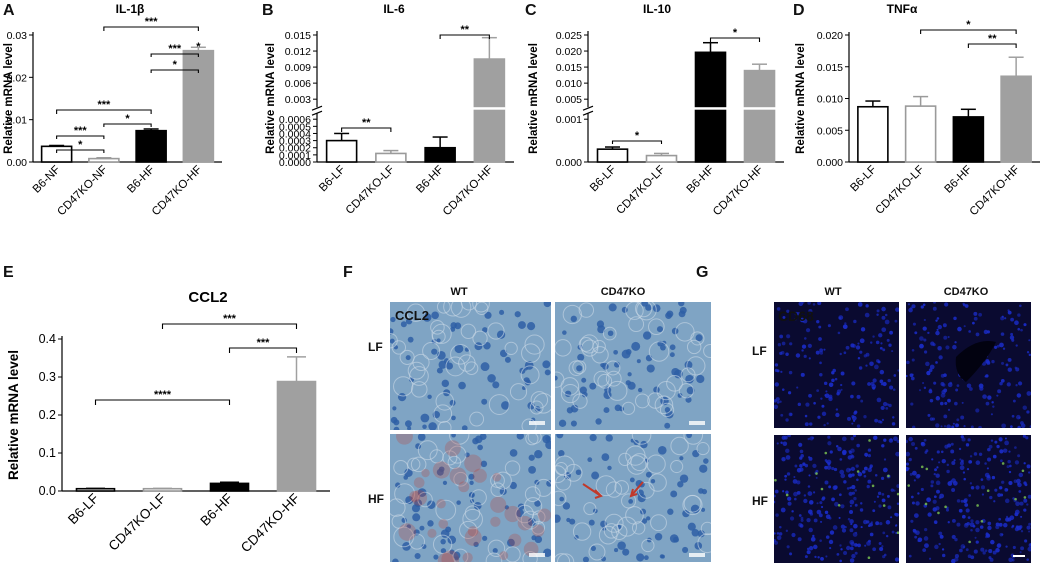 The height and width of the screenshot is (566, 1052). Describe the element at coordinates (151, 28) in the screenshot. I see `significance-bracket` at that location.